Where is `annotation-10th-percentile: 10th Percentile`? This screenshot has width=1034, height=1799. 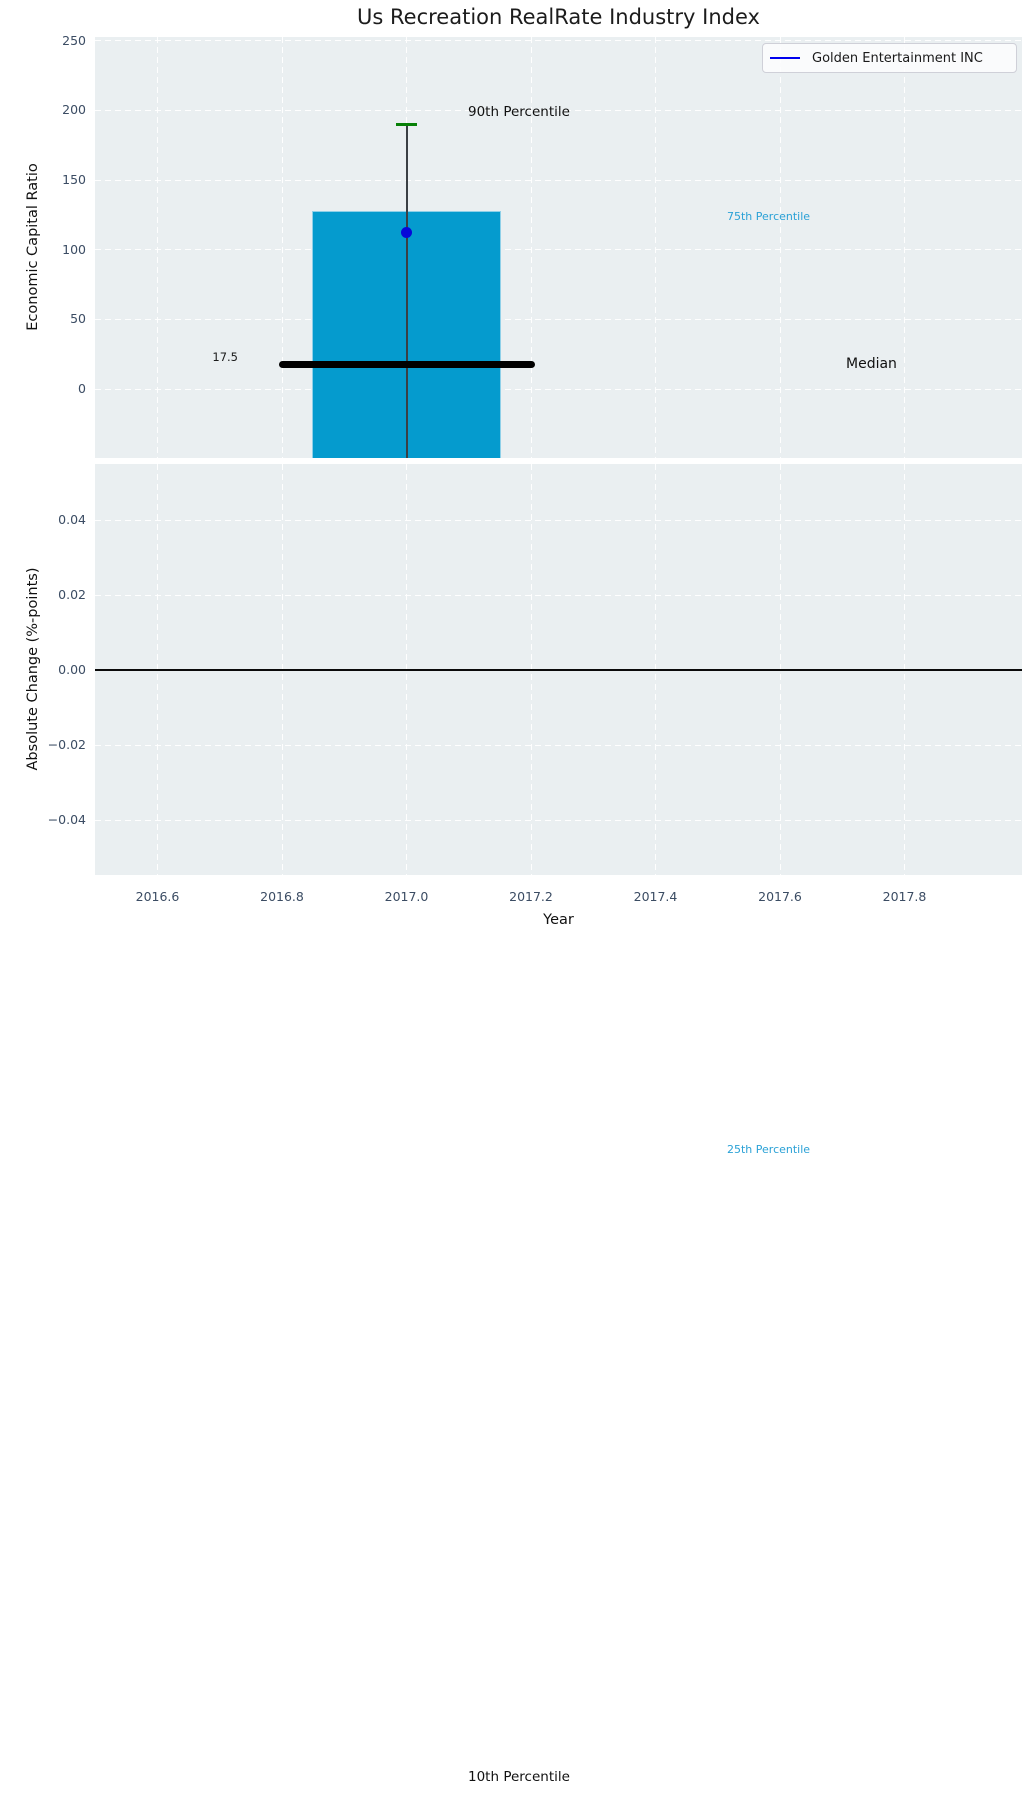
annotation-10th-percentile: 10th Percentile is located at coordinates (519, 1777).